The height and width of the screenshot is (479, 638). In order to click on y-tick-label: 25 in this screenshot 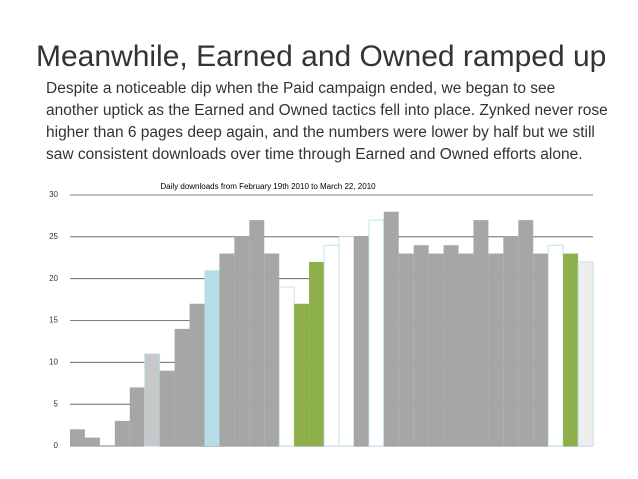, I will do `click(53, 236)`.